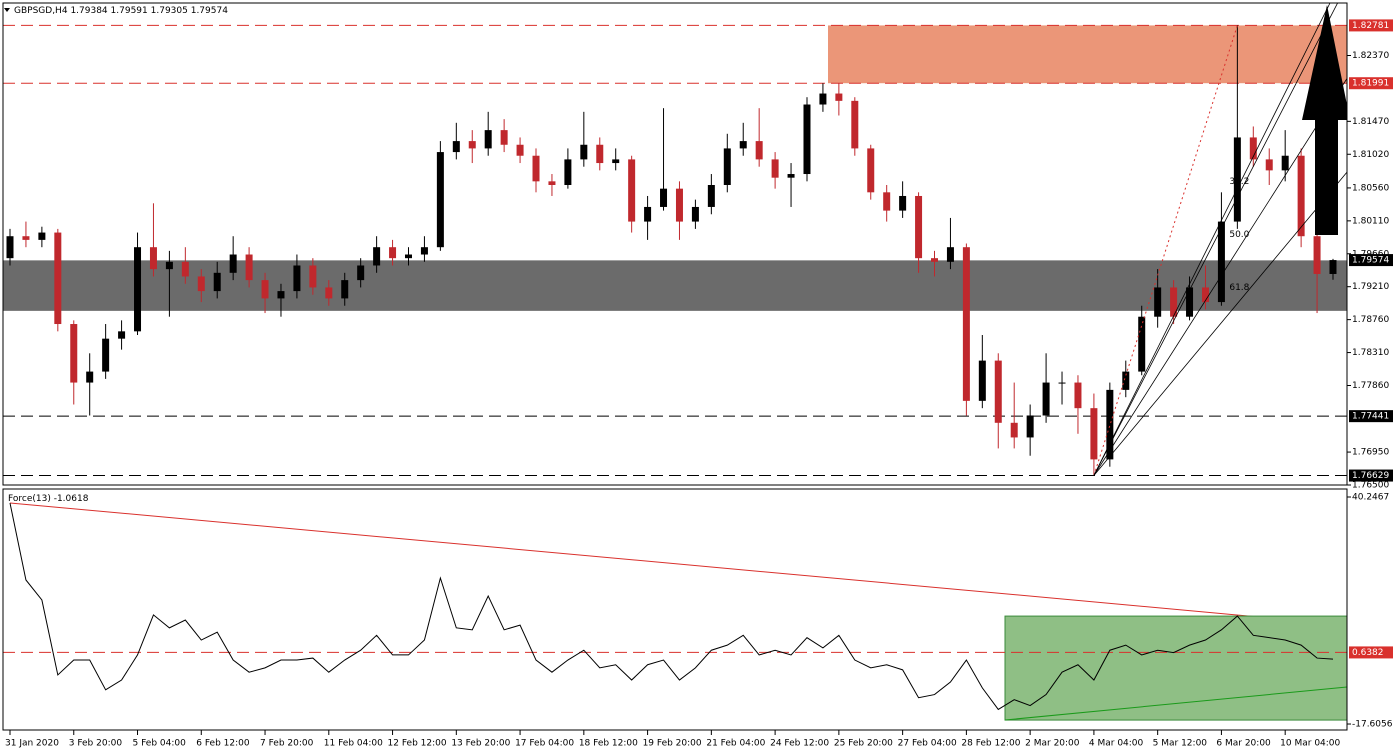  Describe the element at coordinates (1370, 221) in the screenshot. I see `y-tick-label: 1.80110` at that location.